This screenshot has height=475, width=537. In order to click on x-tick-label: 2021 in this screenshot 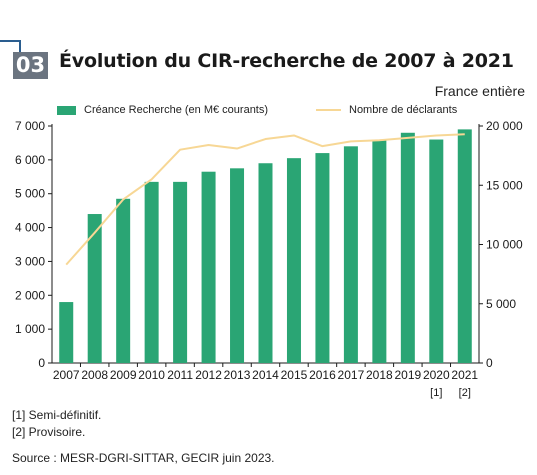, I will do `click(464, 375)`.